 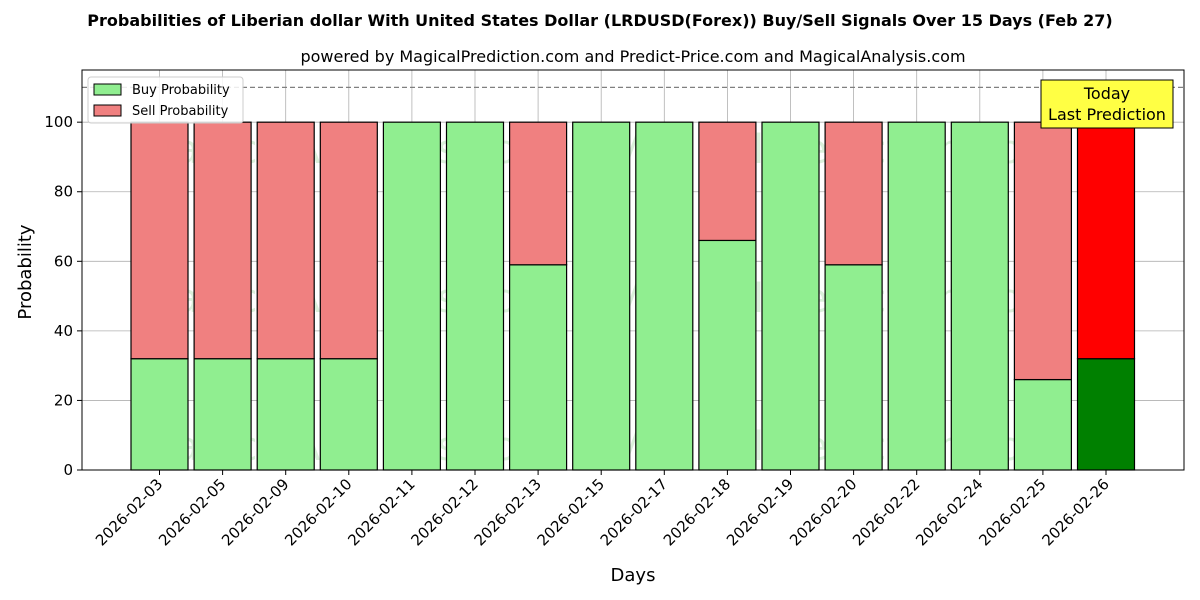 I want to click on x-tick-label: 2026-02-03, so click(x=129, y=512).